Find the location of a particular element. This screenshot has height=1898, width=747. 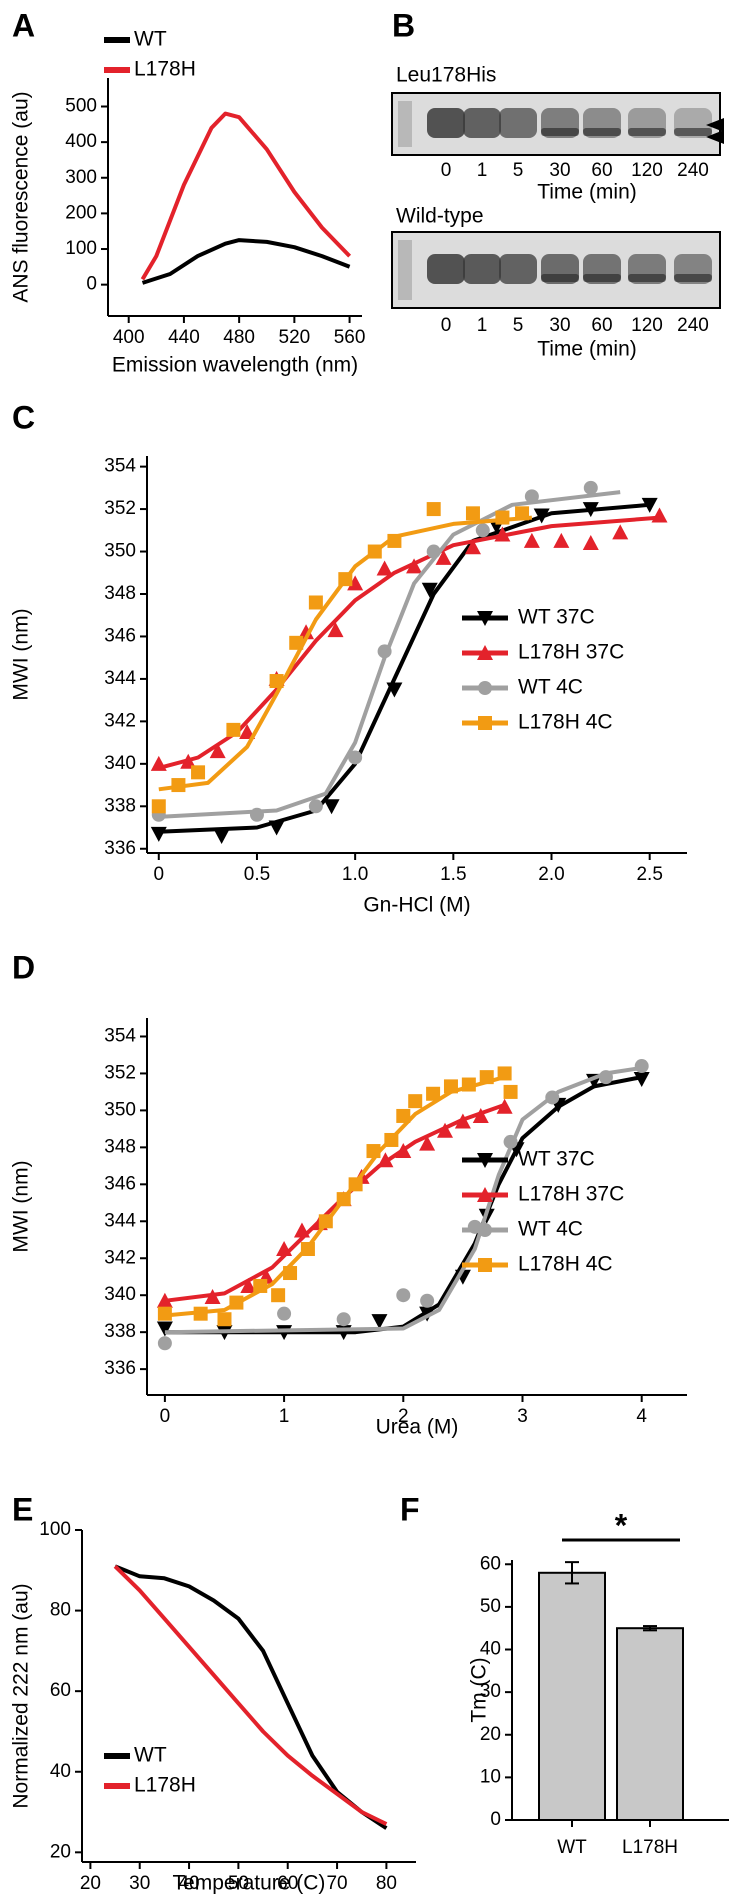

x-tick-label: 2 is located at coordinates (403, 1416).